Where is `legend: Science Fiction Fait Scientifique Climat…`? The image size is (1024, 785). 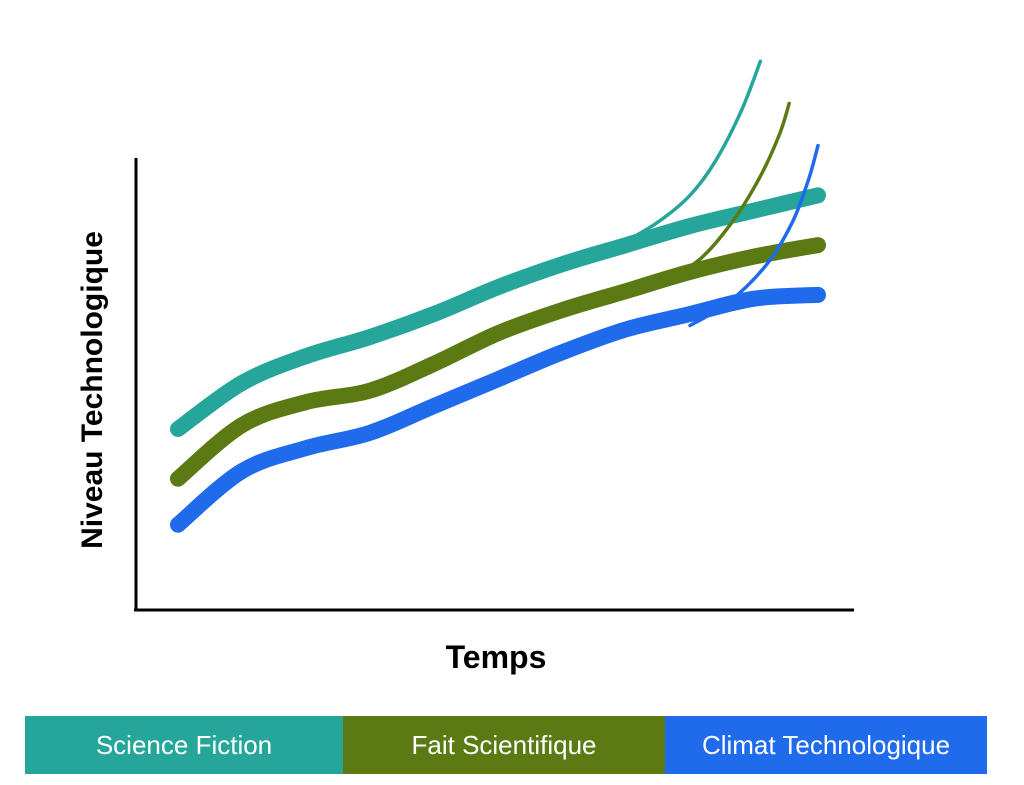 legend: Science Fiction Fait Scientifique Climat… is located at coordinates (506, 745).